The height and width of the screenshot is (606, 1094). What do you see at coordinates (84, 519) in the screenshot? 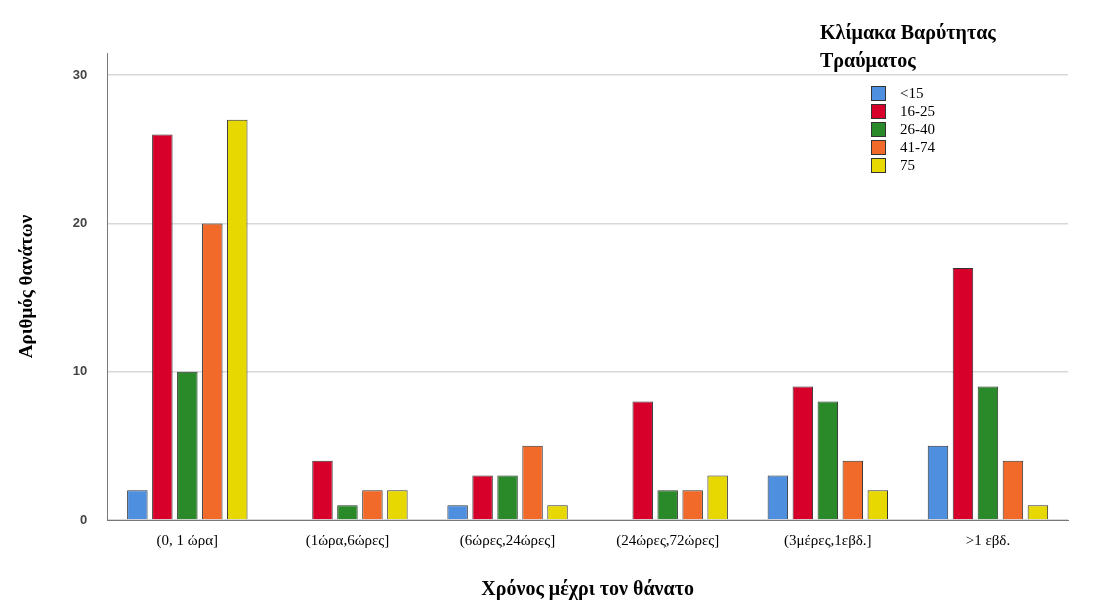
I see `y-tick-label: 0` at bounding box center [84, 519].